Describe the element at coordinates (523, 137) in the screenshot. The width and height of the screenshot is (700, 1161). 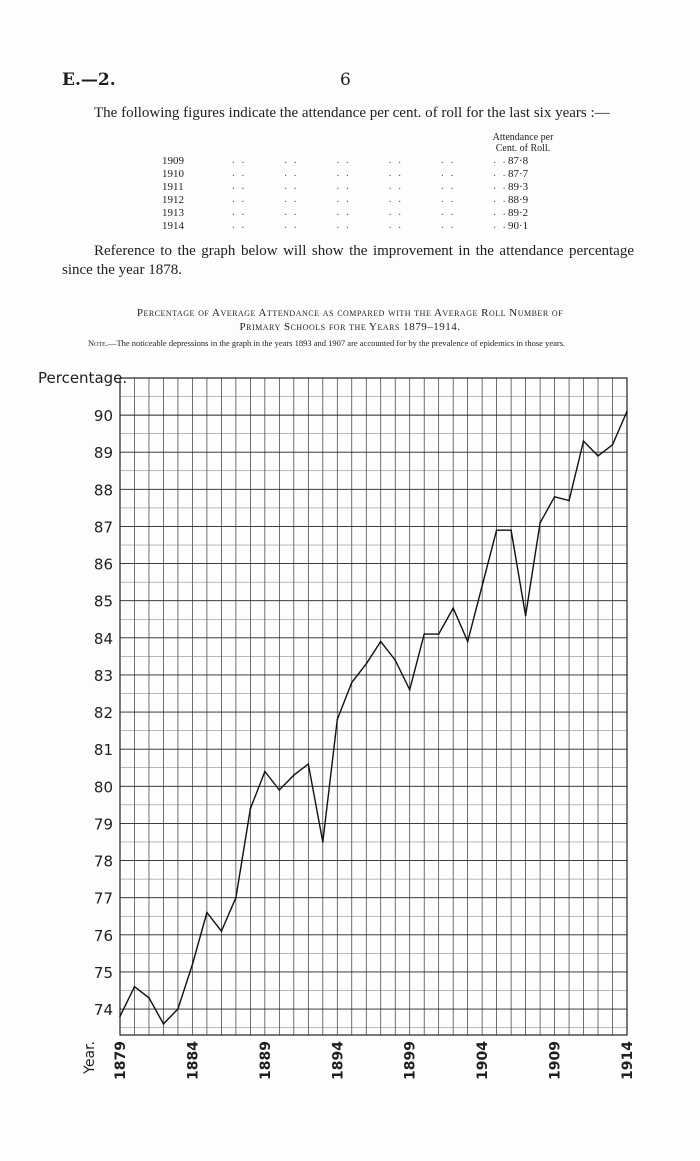
I see `table-header-line-1: Attendance per` at that location.